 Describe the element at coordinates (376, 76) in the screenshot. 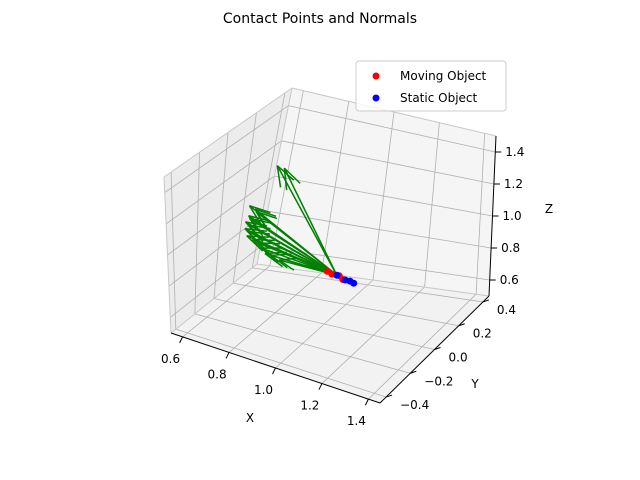

I see `legend-moving-marker` at that location.